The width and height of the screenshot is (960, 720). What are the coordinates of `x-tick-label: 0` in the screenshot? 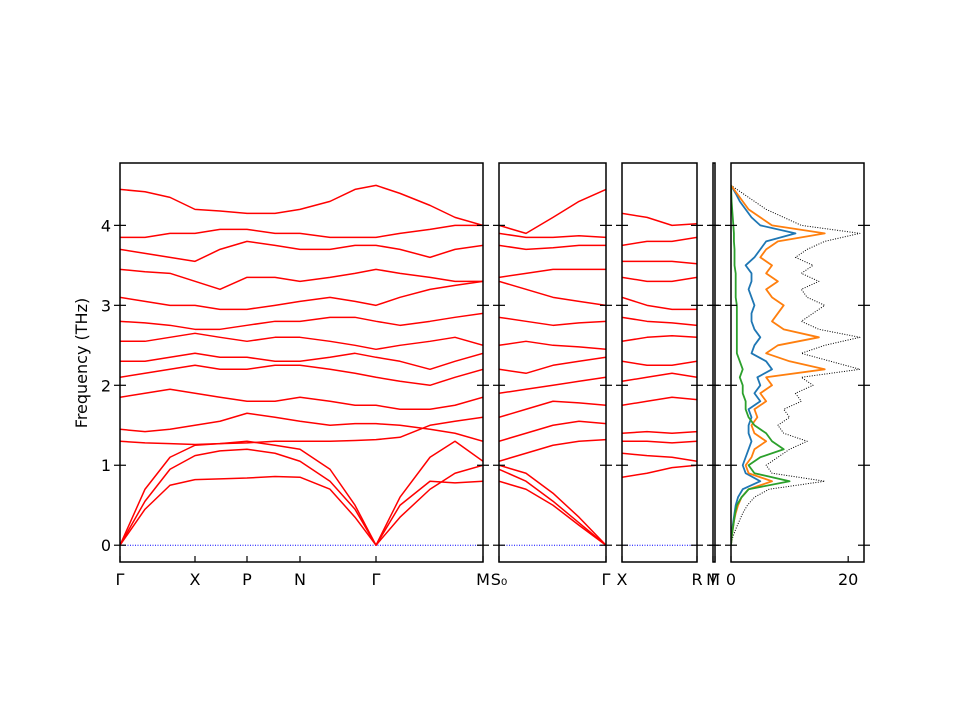 It's located at (731, 579).